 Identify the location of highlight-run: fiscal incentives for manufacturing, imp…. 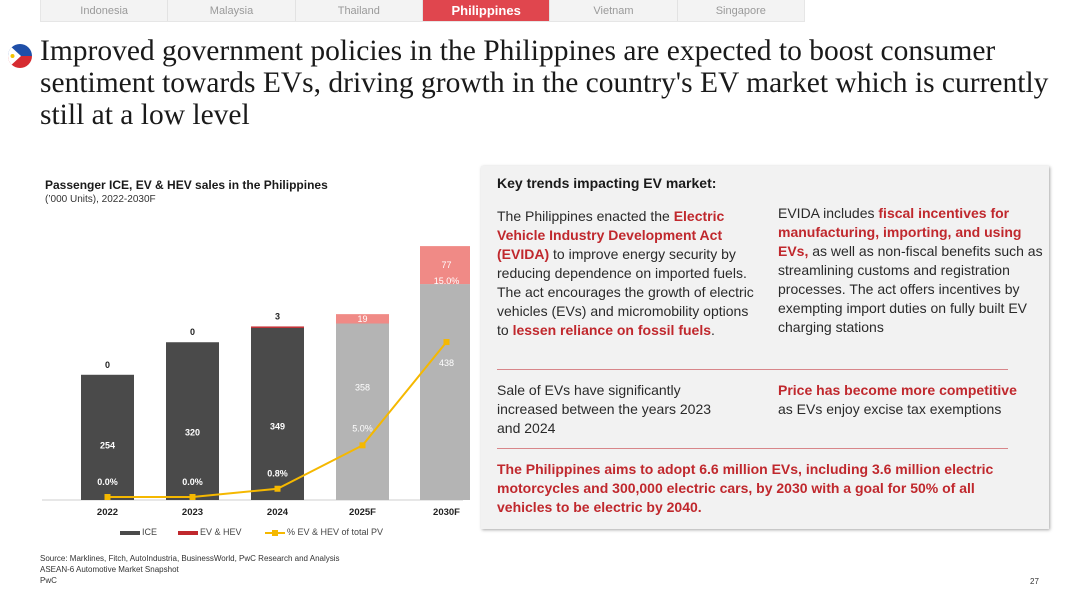
(900, 232).